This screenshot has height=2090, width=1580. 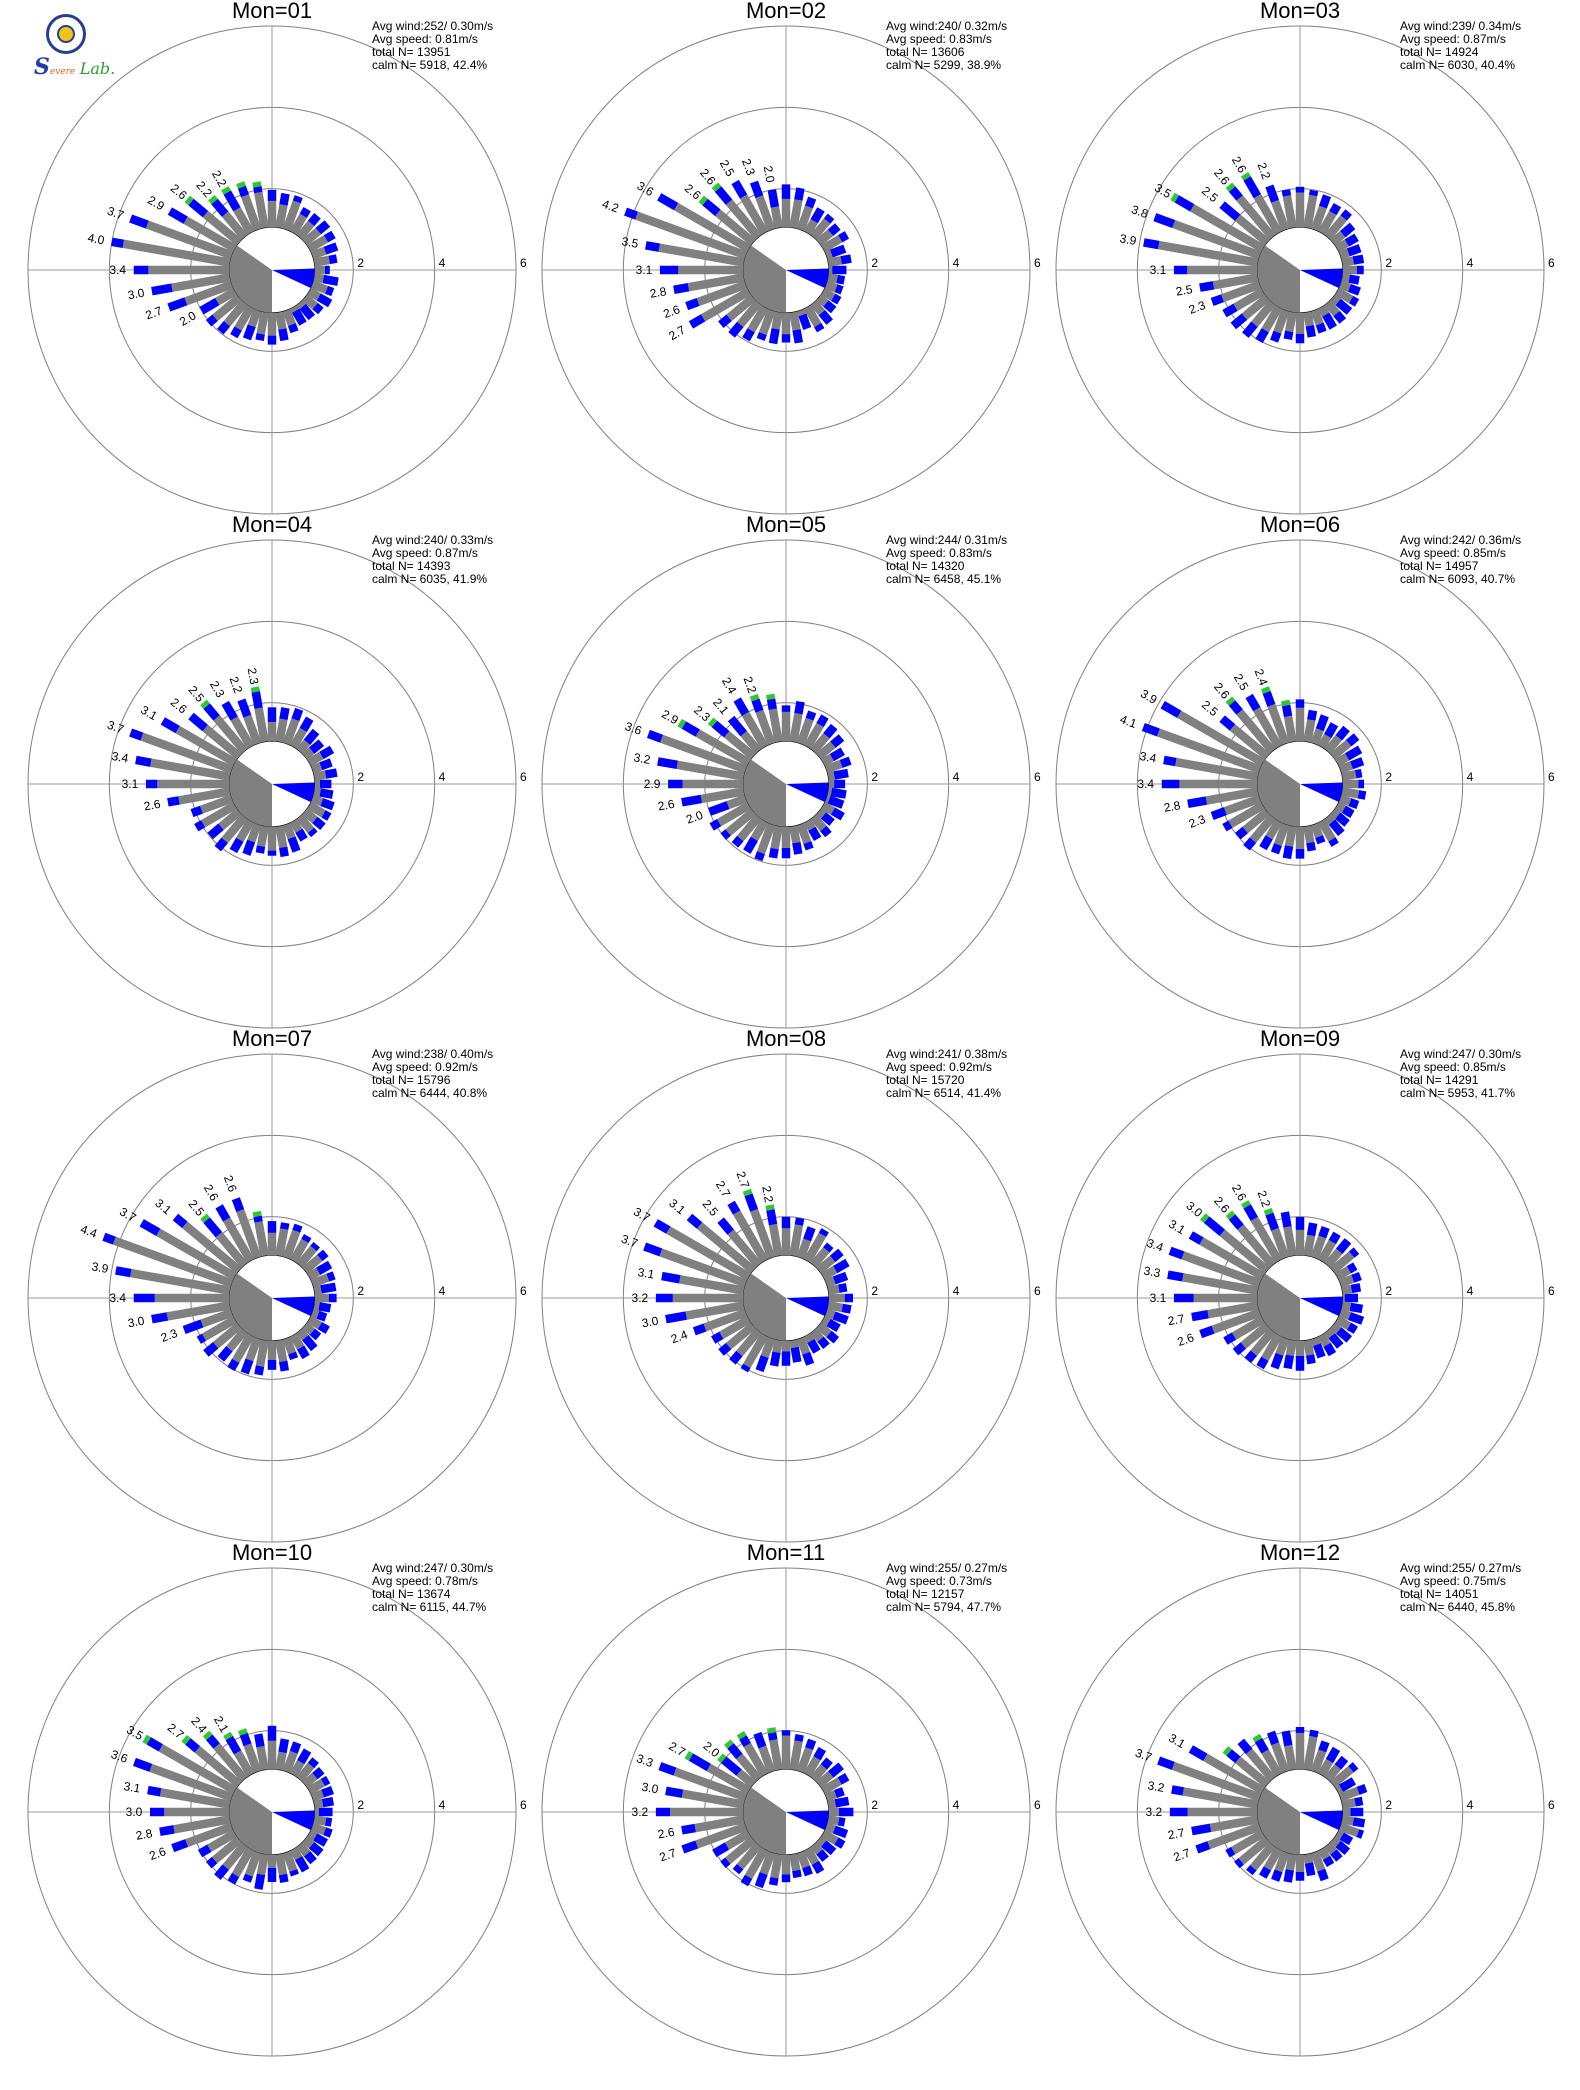 What do you see at coordinates (1453, 1067) in the screenshot?
I see `stats-line: Avg speed: 0.85m/s` at bounding box center [1453, 1067].